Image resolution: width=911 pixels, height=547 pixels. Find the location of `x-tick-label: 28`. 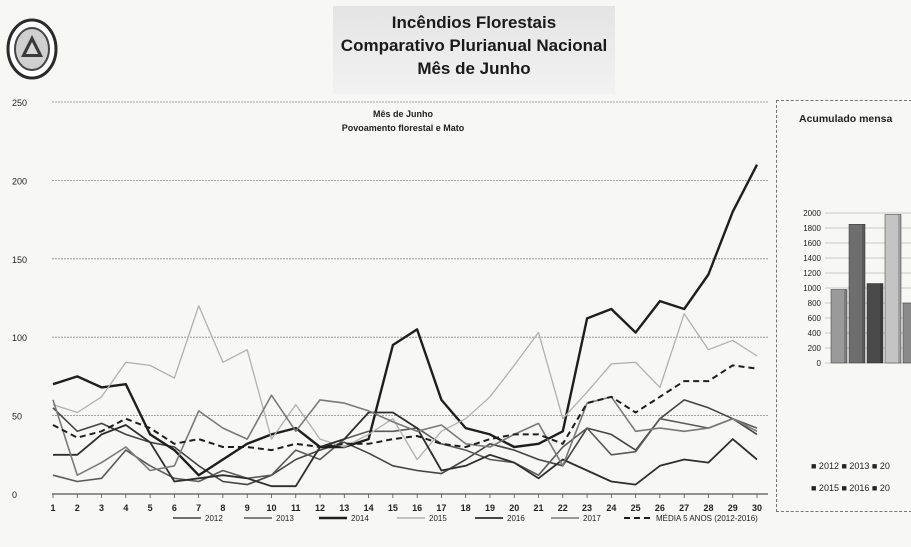

x-tick-label: 28 is located at coordinates (708, 508).